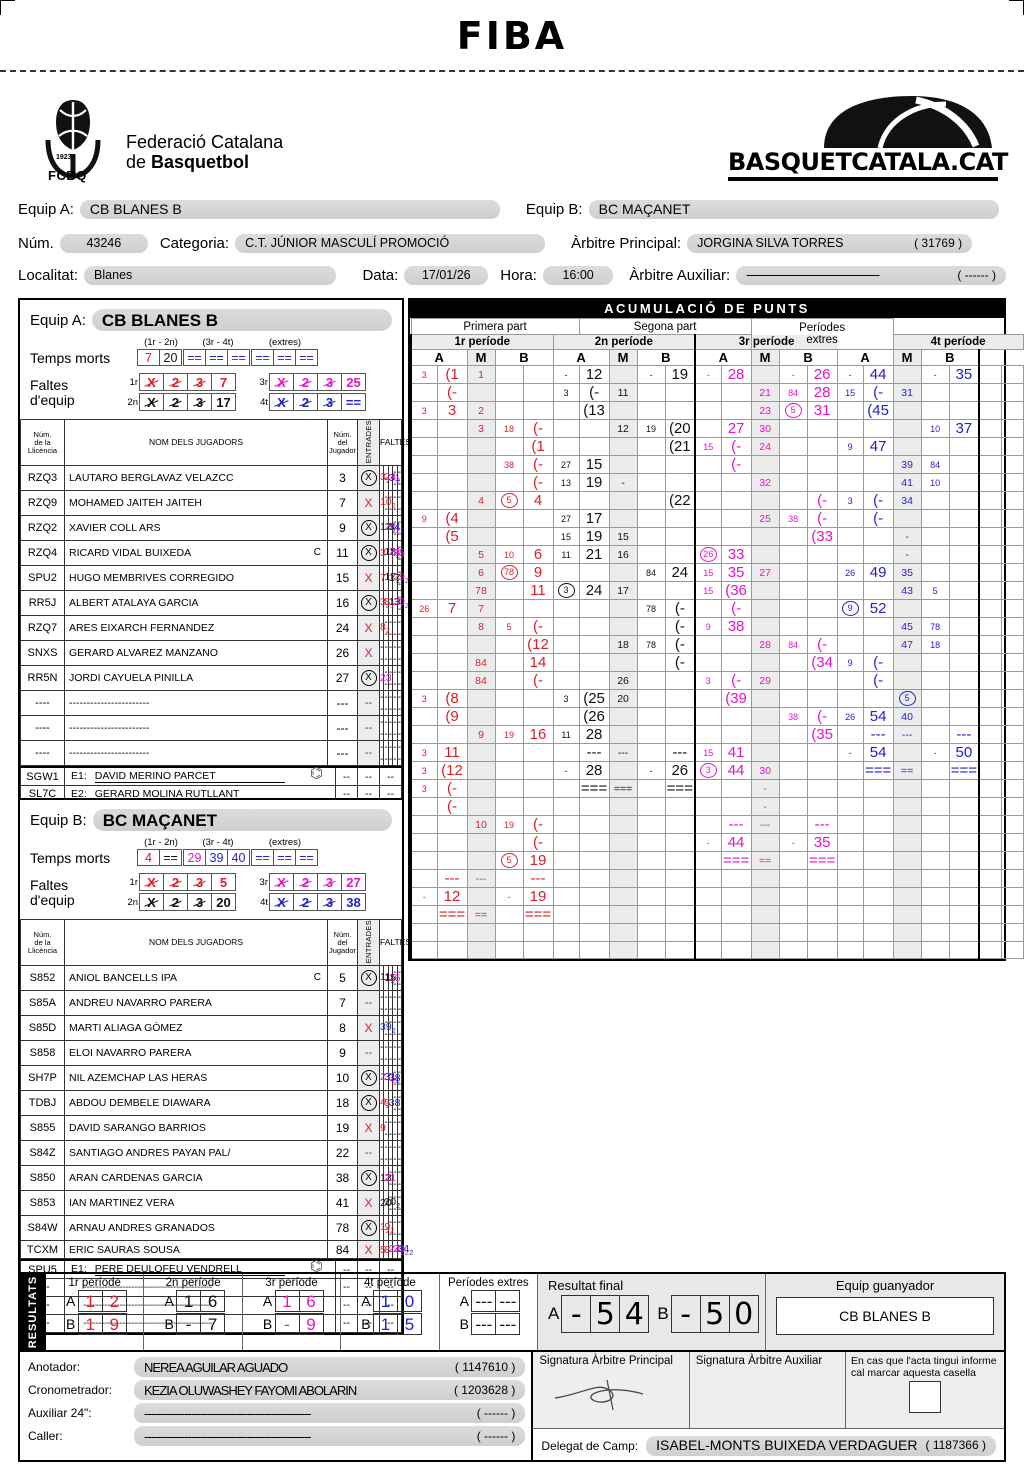 The height and width of the screenshot is (1479, 1024). Describe the element at coordinates (594, 590) in the screenshot. I see `score-cell-main: 24` at that location.